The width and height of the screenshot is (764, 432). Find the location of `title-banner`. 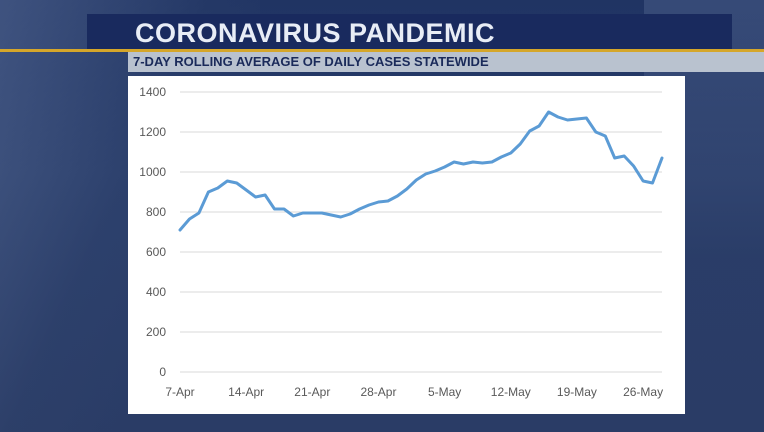

title-banner is located at coordinates (409, 32).